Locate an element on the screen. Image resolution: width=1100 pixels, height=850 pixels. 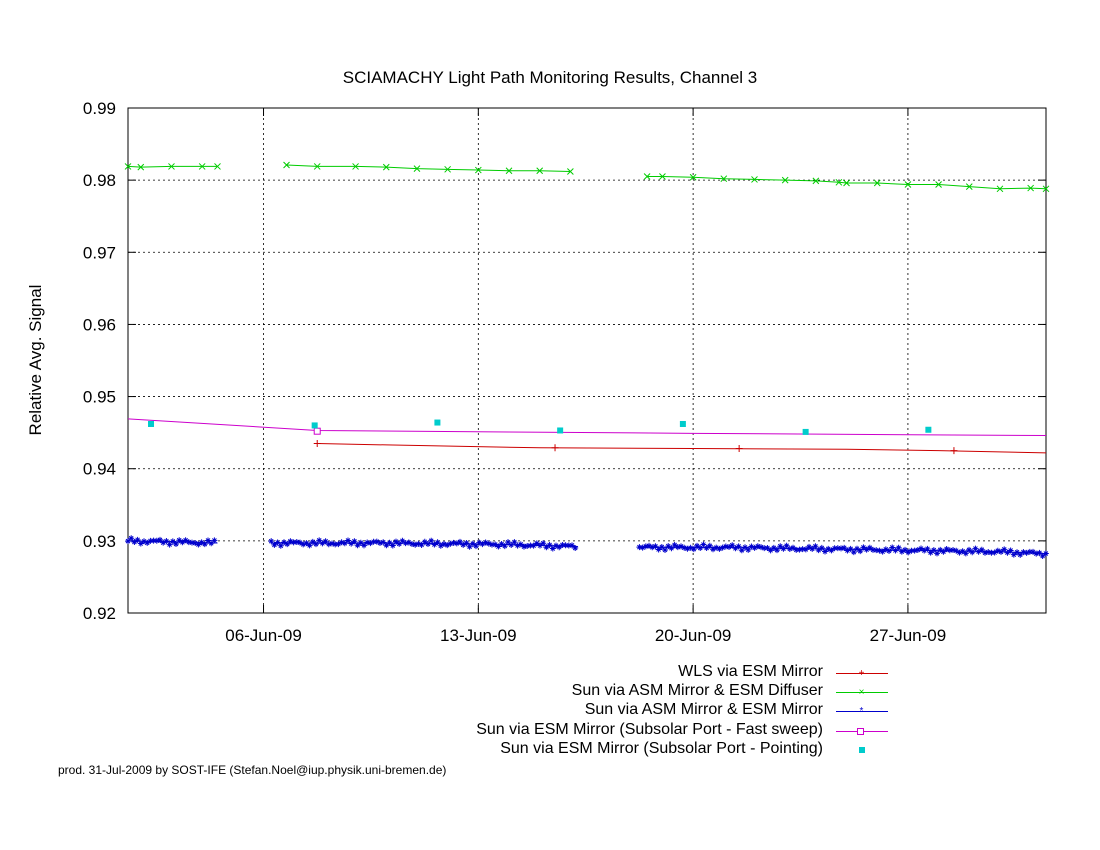
legend-line-asm-diffuser is located at coordinates (862, 693).